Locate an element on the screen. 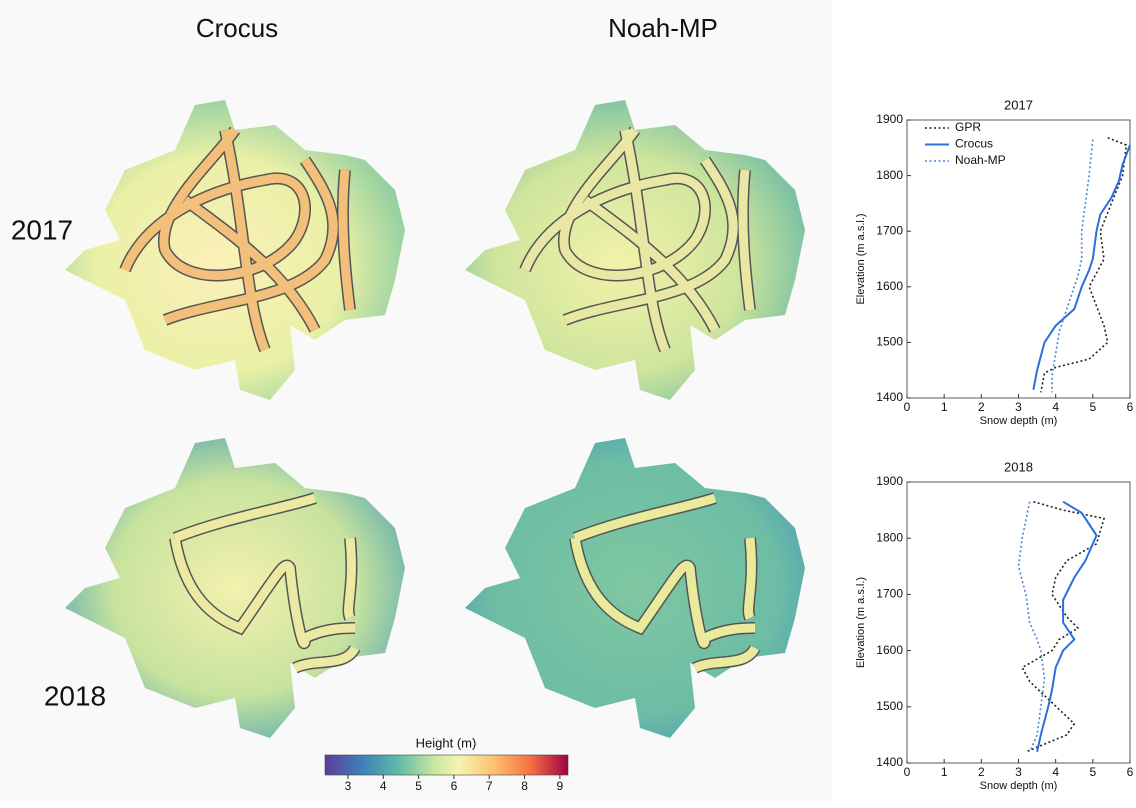 The image size is (1136, 808). column-title: Crocus is located at coordinates (237, 28).